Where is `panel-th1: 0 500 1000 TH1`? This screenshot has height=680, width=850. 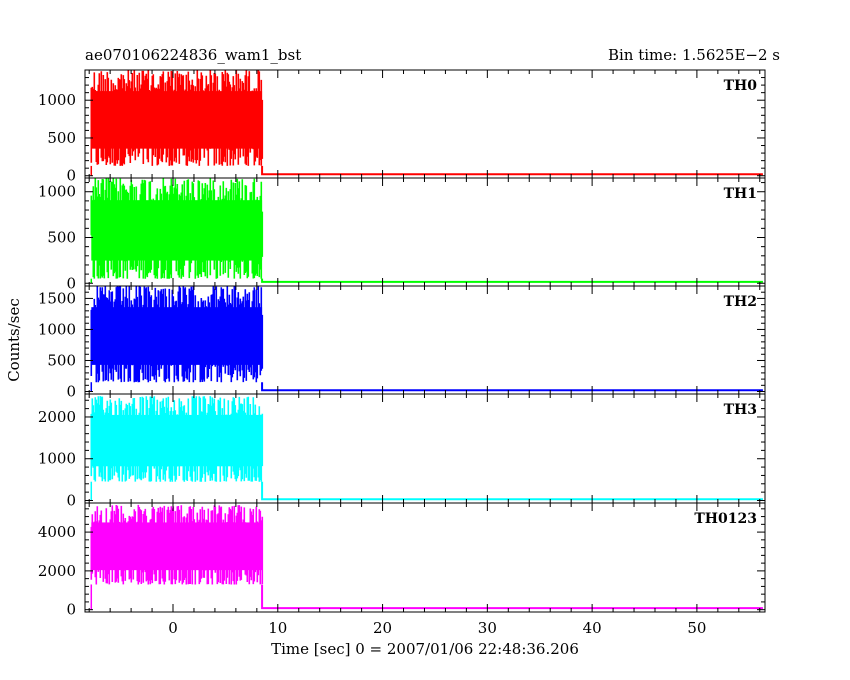 panel-th1: 0 500 1000 TH1 is located at coordinates (402, 234).